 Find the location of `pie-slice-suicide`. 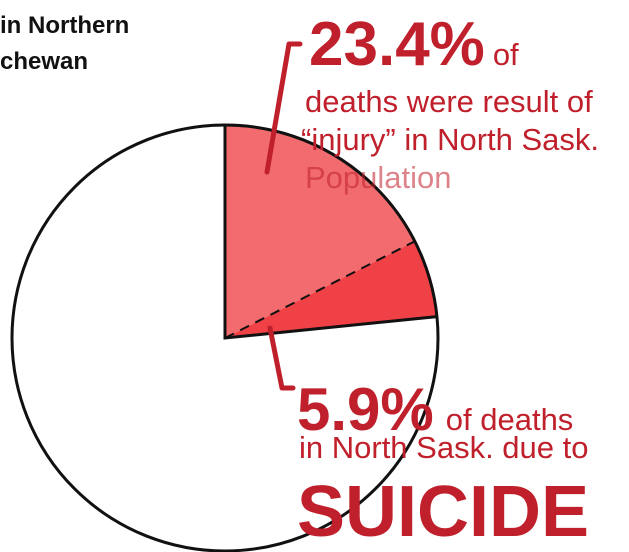

pie-slice-suicide is located at coordinates (331, 289).